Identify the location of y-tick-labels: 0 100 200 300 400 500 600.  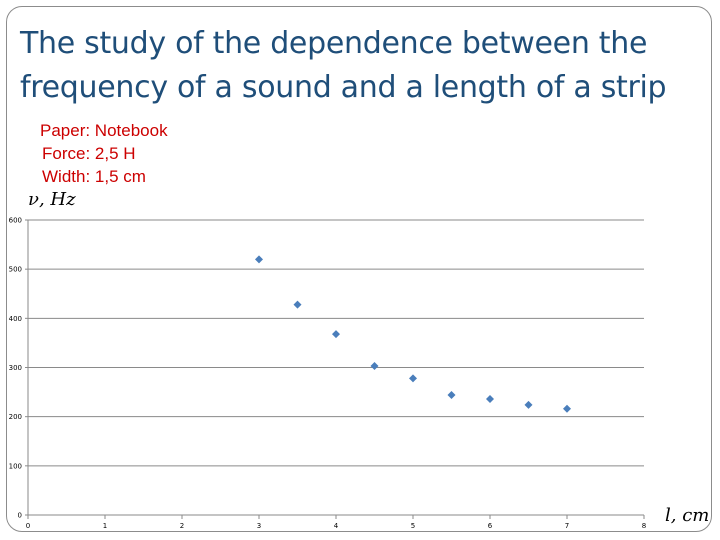
(15, 368).